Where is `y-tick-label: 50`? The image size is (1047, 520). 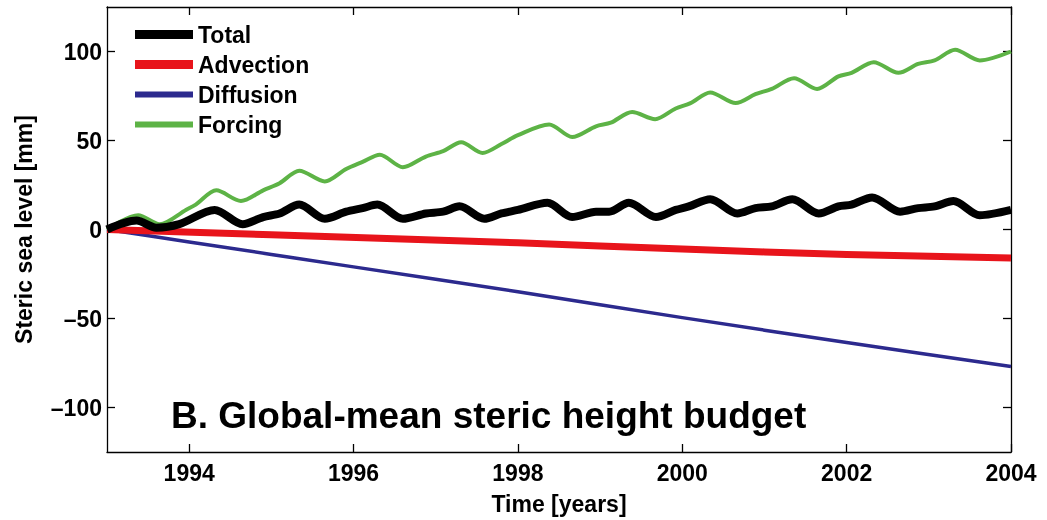
y-tick-label: 50 is located at coordinates (89, 140).